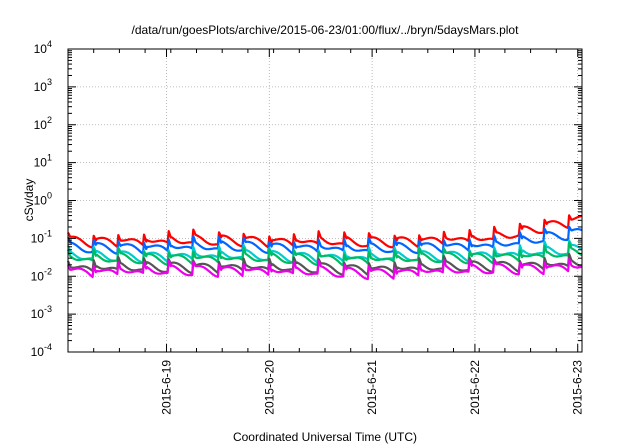  Describe the element at coordinates (41, 274) in the screenshot. I see `y-tick-label: 10⁻²` at that location.